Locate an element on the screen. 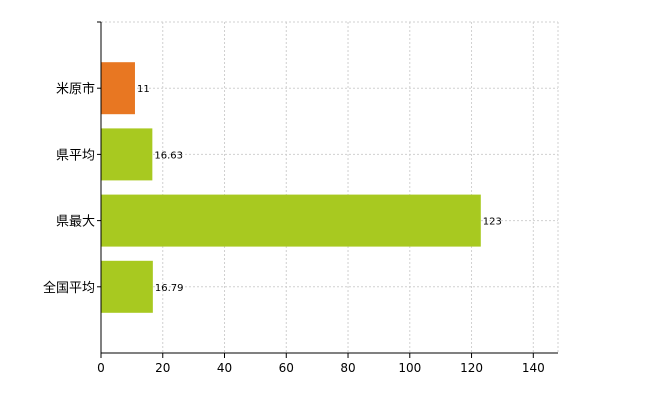  data-label-3: 16.79 is located at coordinates (169, 288).